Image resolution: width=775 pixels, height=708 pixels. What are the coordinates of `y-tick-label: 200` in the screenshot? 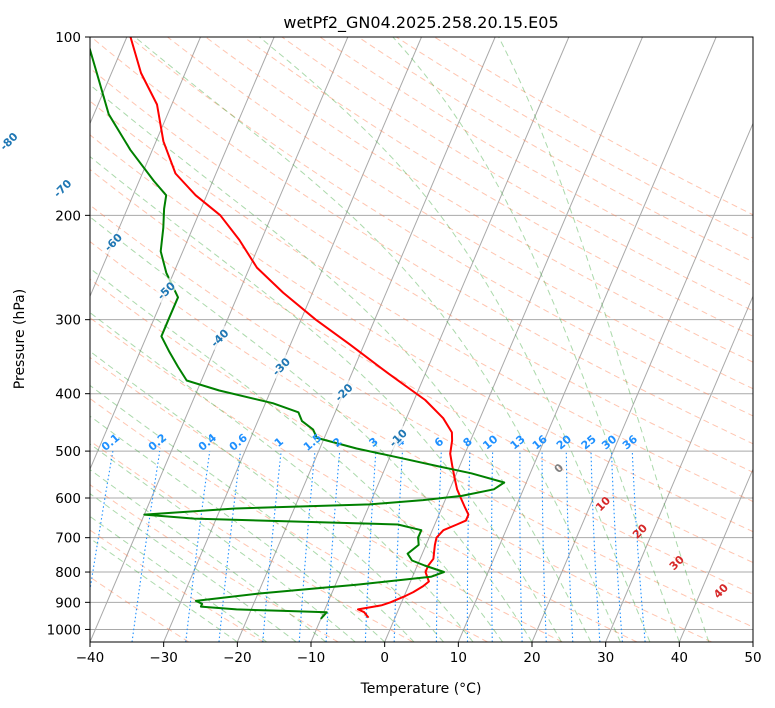 It's located at (68, 216).